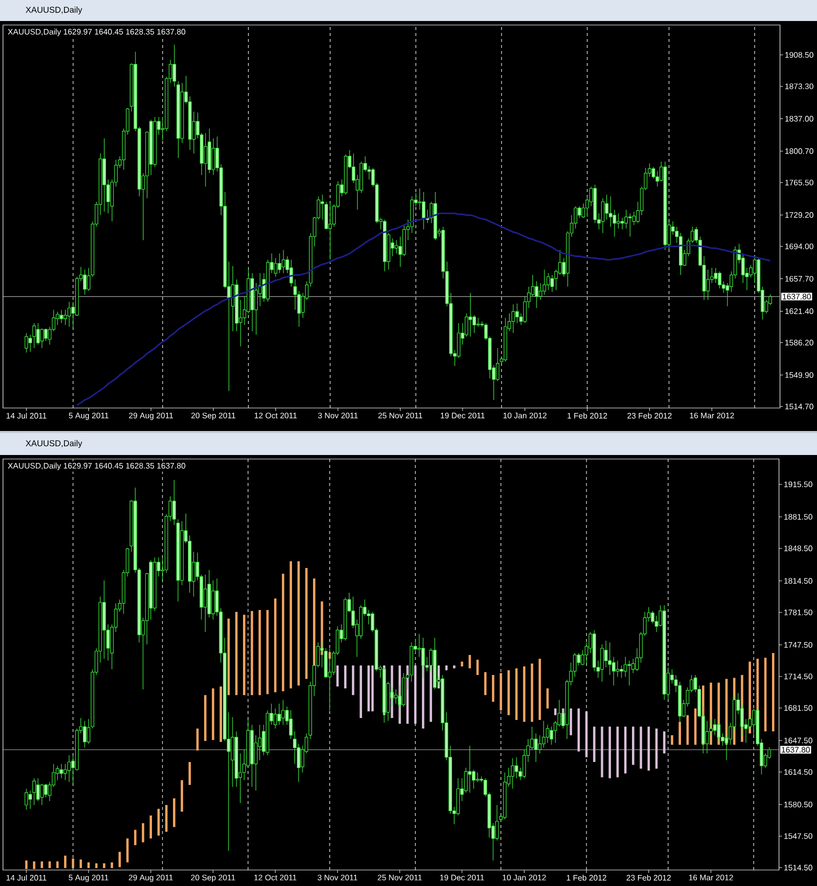 The width and height of the screenshot is (817, 886). I want to click on y-tick-label: 1647.50, so click(798, 741).